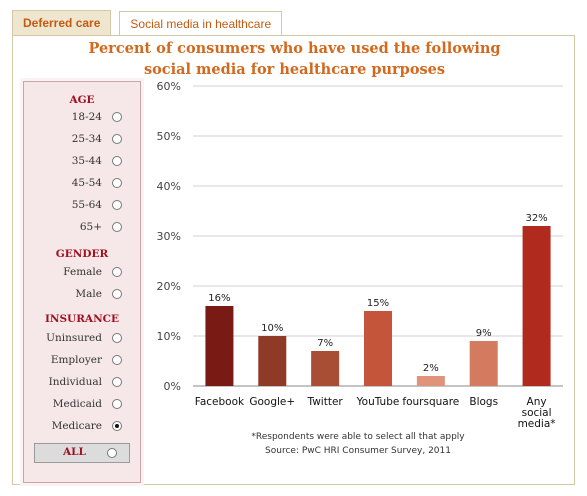 The image size is (587, 496). What do you see at coordinates (74, 452) in the screenshot?
I see `all-filter-label: ALL` at bounding box center [74, 452].